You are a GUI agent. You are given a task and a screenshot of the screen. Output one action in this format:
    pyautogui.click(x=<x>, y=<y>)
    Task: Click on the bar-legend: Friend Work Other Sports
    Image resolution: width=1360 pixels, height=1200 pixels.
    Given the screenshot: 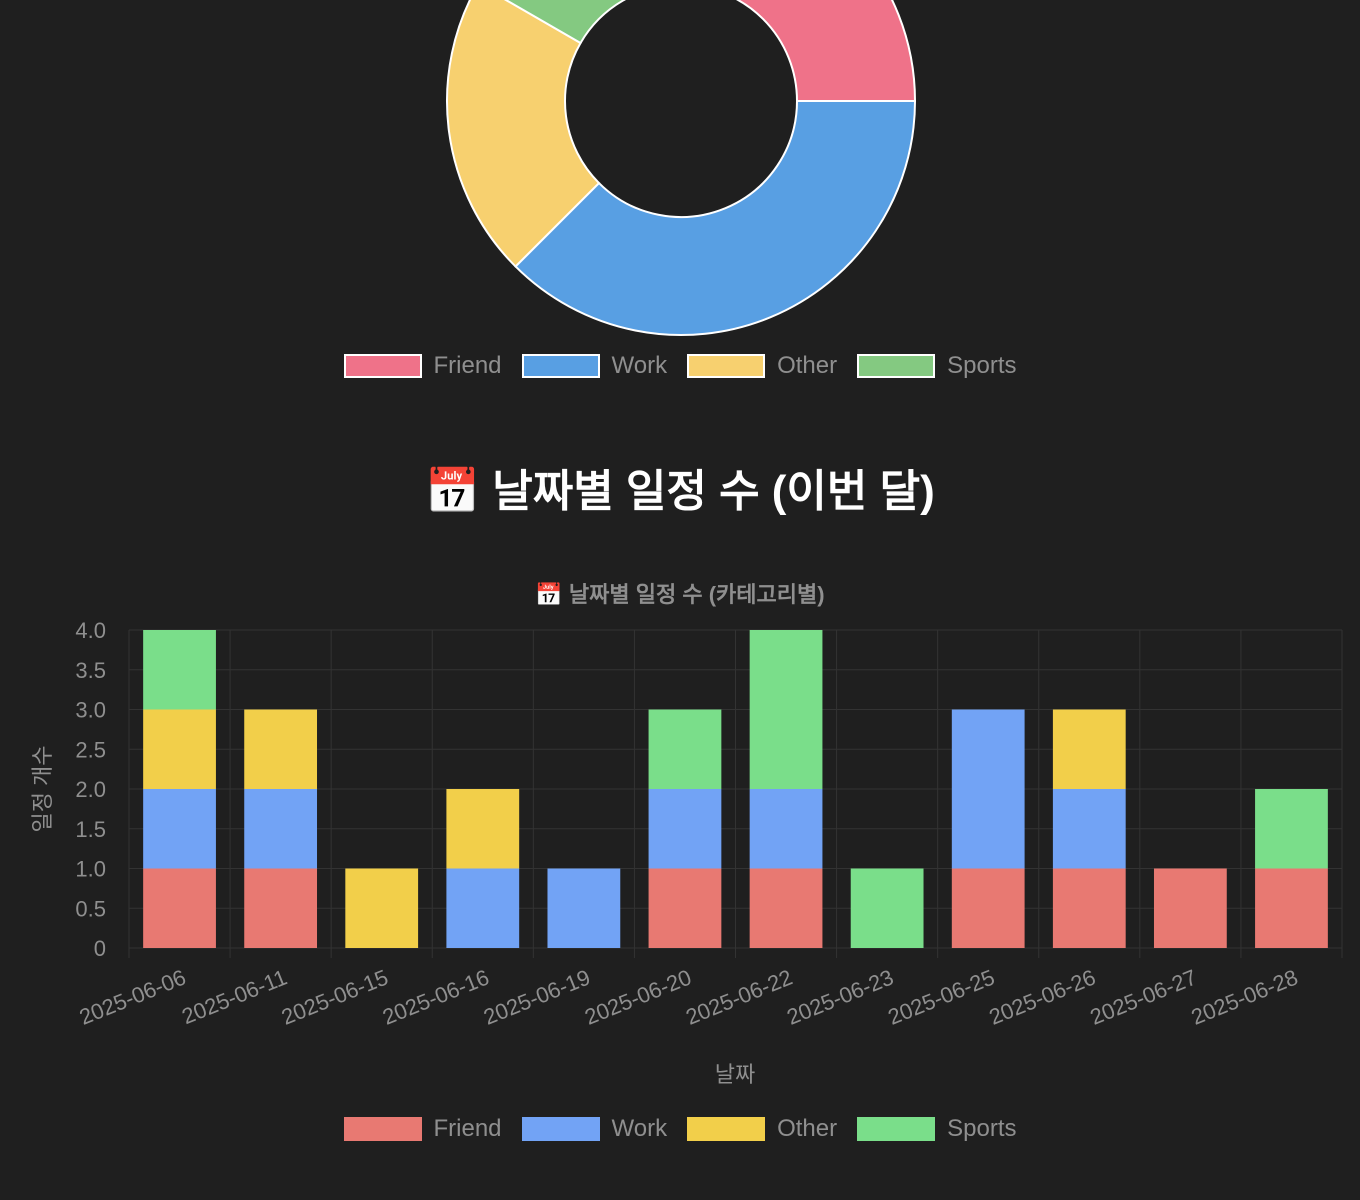 What is the action you would take?
    pyautogui.click(x=680, y=1129)
    